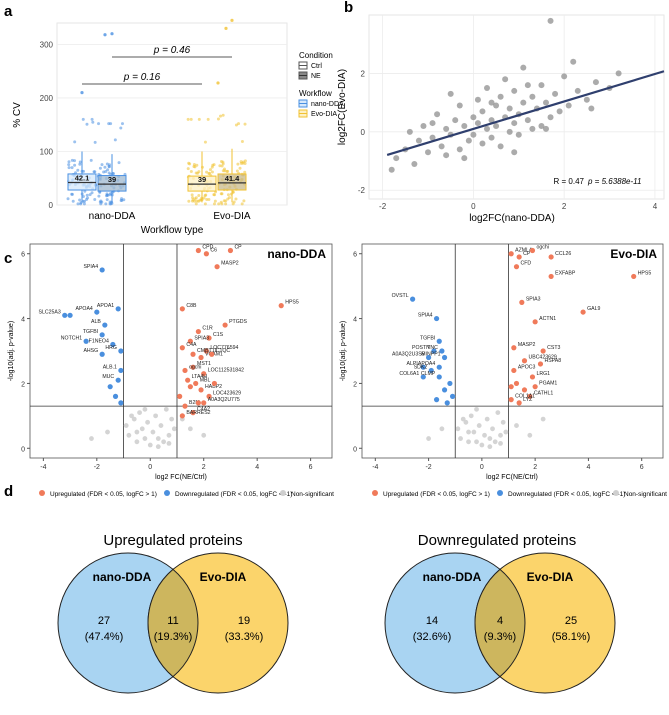 The height and width of the screenshot is (715, 669). I want to click on volcano-nano-dda-point-label: ogchi, so click(195, 367).